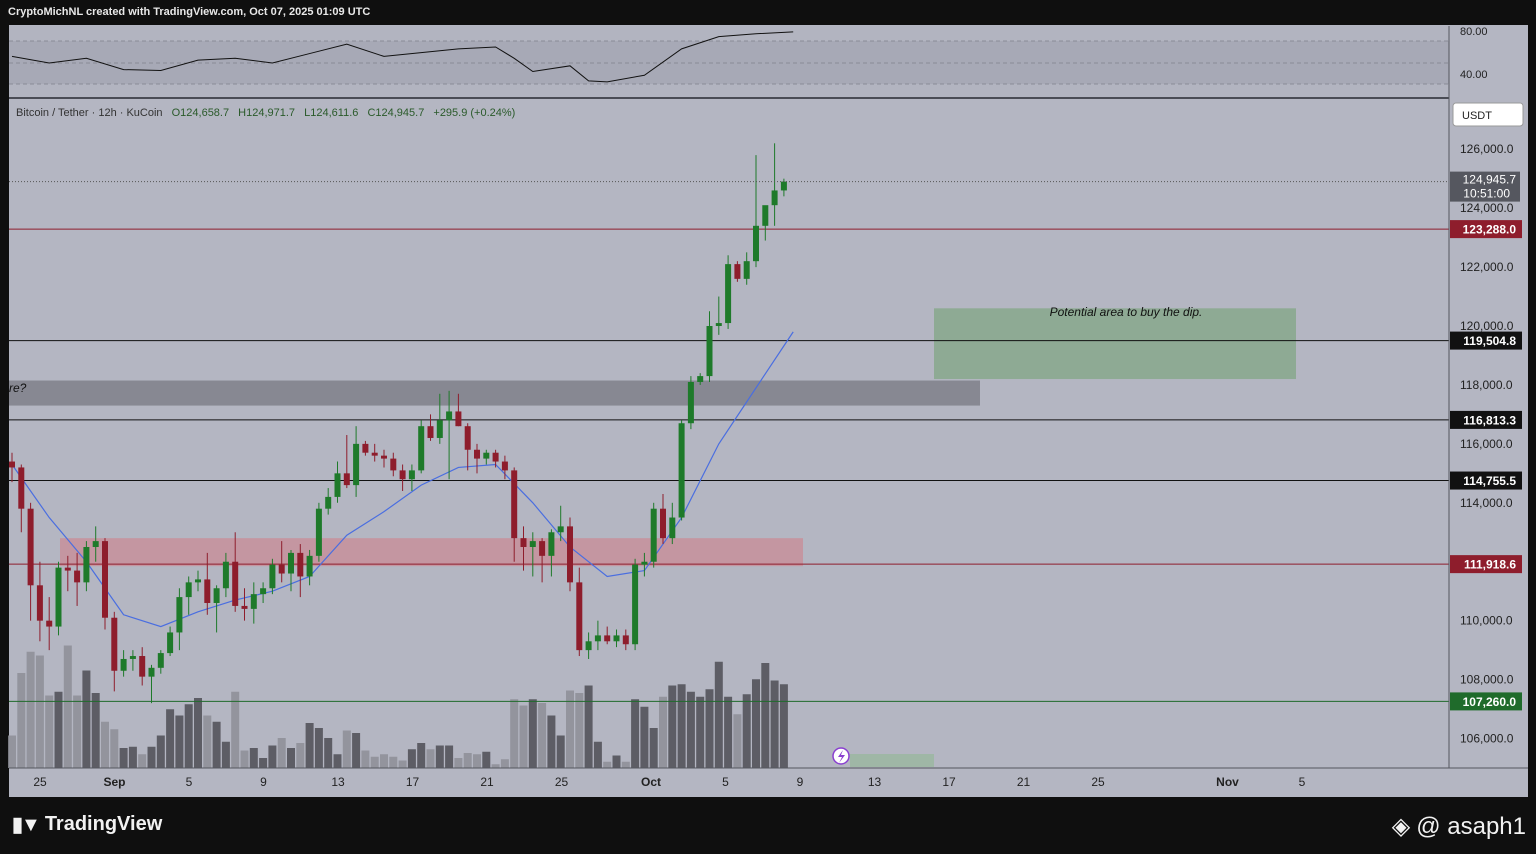  What do you see at coordinates (1302, 782) in the screenshot?
I see `time-tick: 5` at bounding box center [1302, 782].